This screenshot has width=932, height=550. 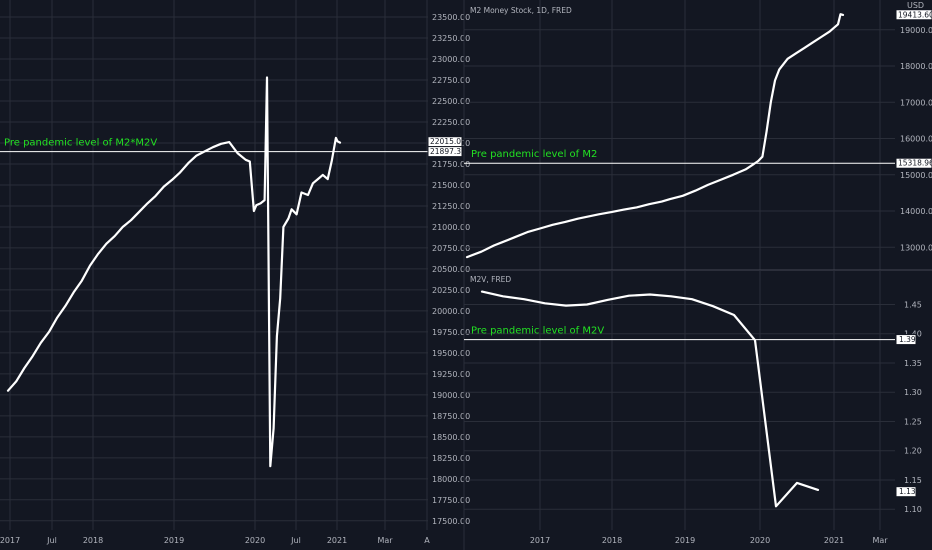 I want to click on m2v-last-value: 1.13, so click(x=907, y=491).